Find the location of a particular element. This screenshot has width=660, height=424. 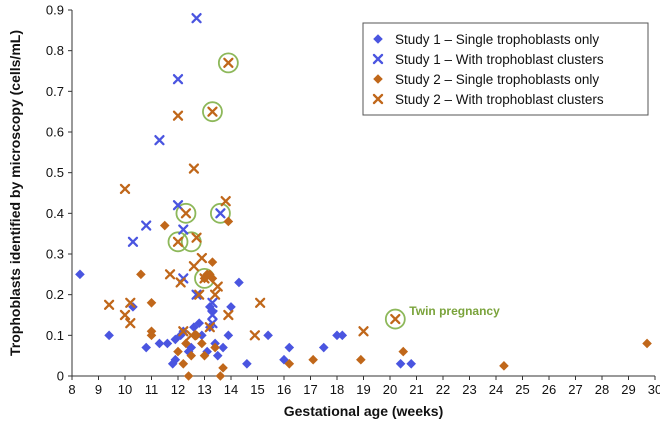

x-tick-label: 14 is located at coordinates (231, 389).